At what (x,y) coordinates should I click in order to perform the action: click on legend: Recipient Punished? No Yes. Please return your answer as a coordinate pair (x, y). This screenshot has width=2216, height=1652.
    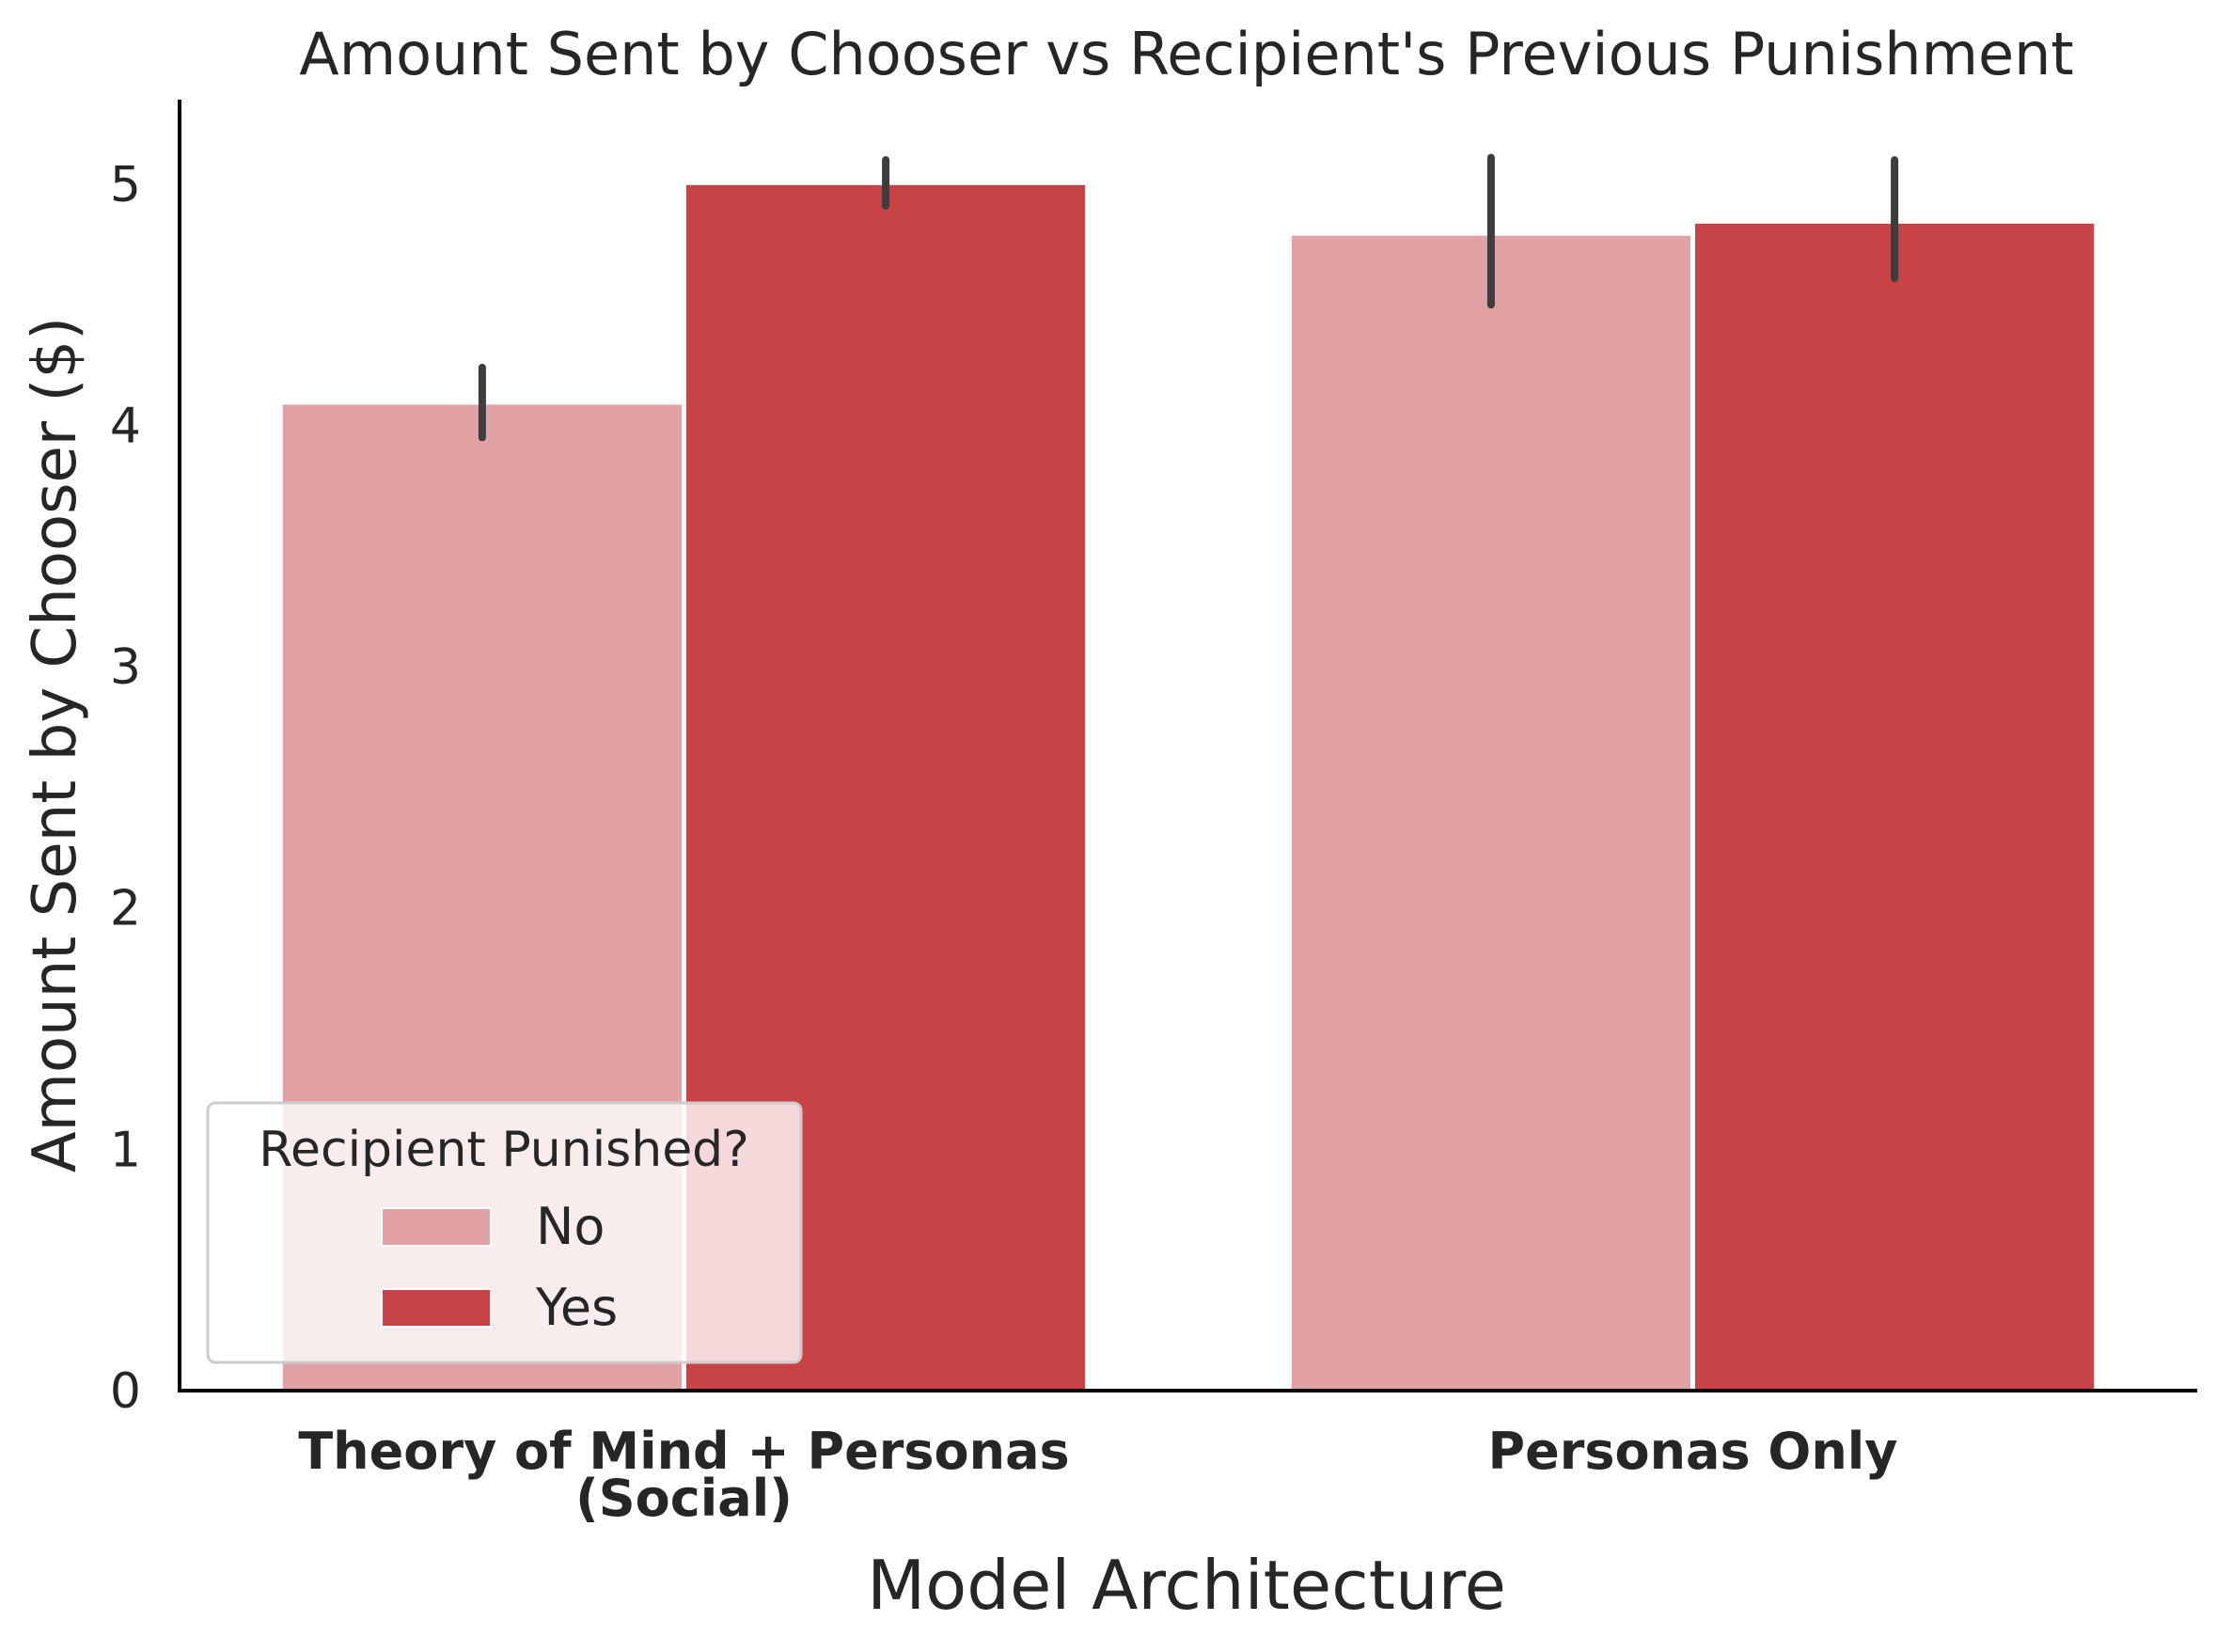
    Looking at the image, I should click on (504, 1233).